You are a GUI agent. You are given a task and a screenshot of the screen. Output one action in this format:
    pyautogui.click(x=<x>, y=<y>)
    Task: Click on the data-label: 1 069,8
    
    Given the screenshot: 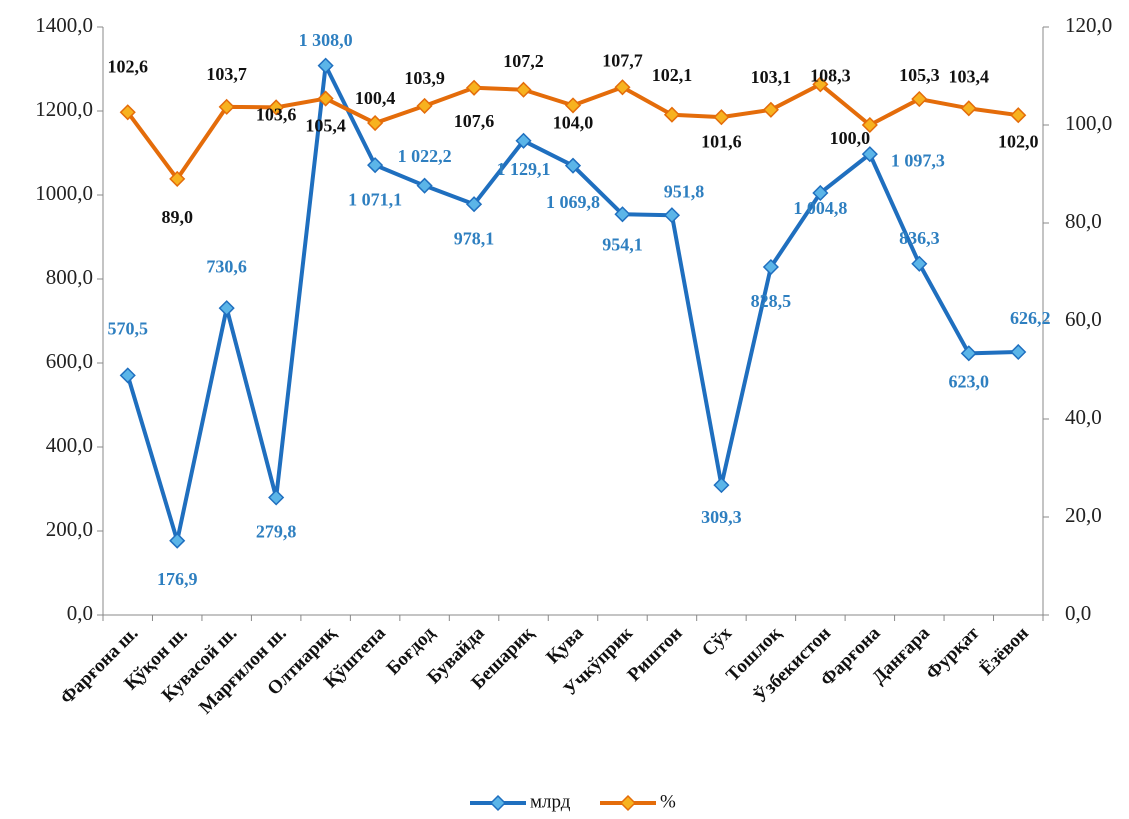 What is the action you would take?
    pyautogui.click(x=573, y=202)
    